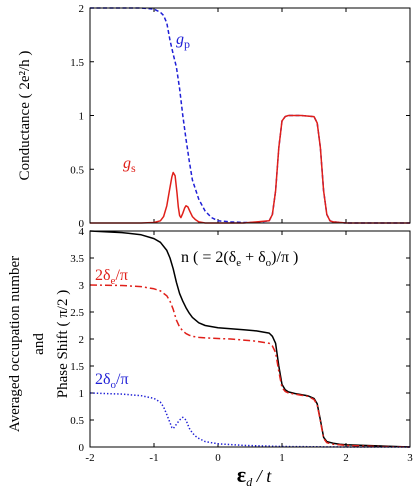  Describe the element at coordinates (196, 320) in the screenshot. I see `bottom-series-labels: n ( = 2(δe + δo)/π ) 2δe/π 2δo/π` at that location.